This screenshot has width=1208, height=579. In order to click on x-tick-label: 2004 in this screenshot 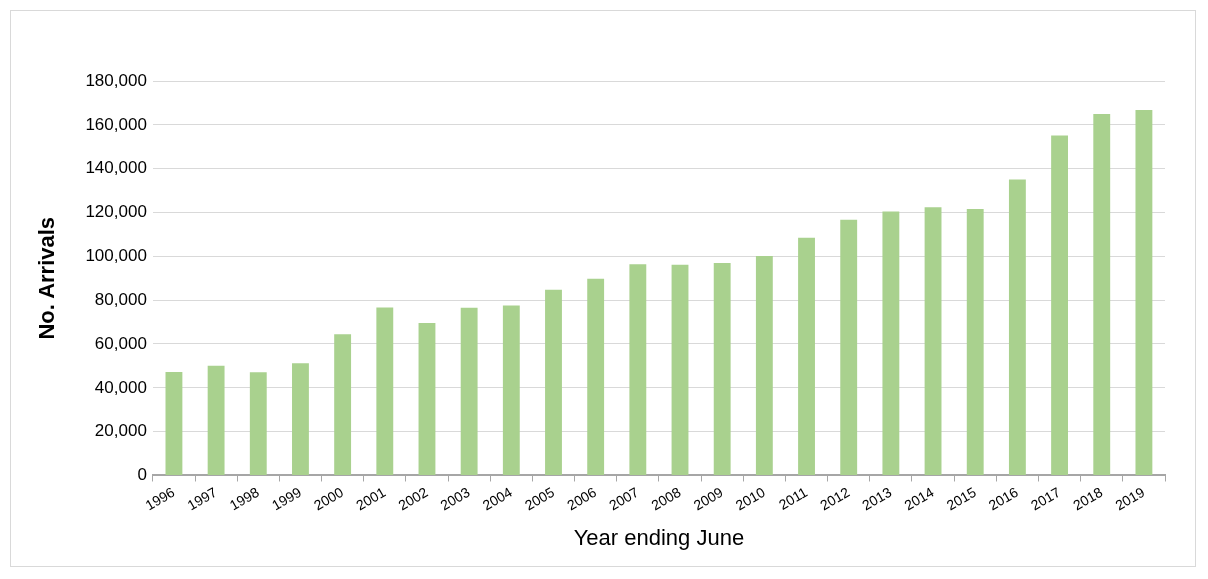, I will do `click(497, 498)`.